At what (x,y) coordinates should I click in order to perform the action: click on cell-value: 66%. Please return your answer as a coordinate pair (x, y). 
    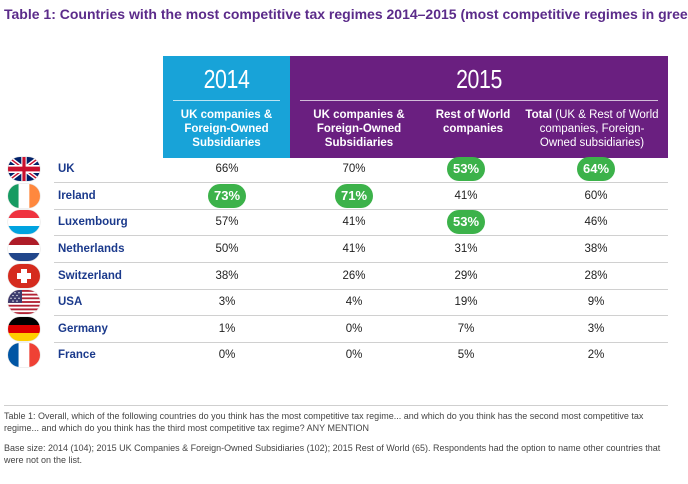
    Looking at the image, I should click on (227, 169).